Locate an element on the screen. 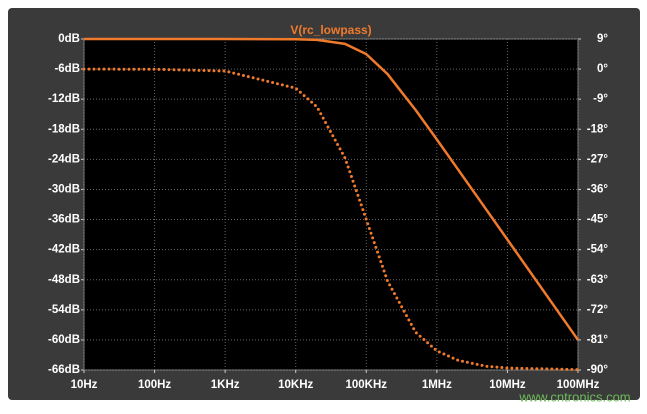  y-tick-label: -24dB is located at coordinates (64, 159).